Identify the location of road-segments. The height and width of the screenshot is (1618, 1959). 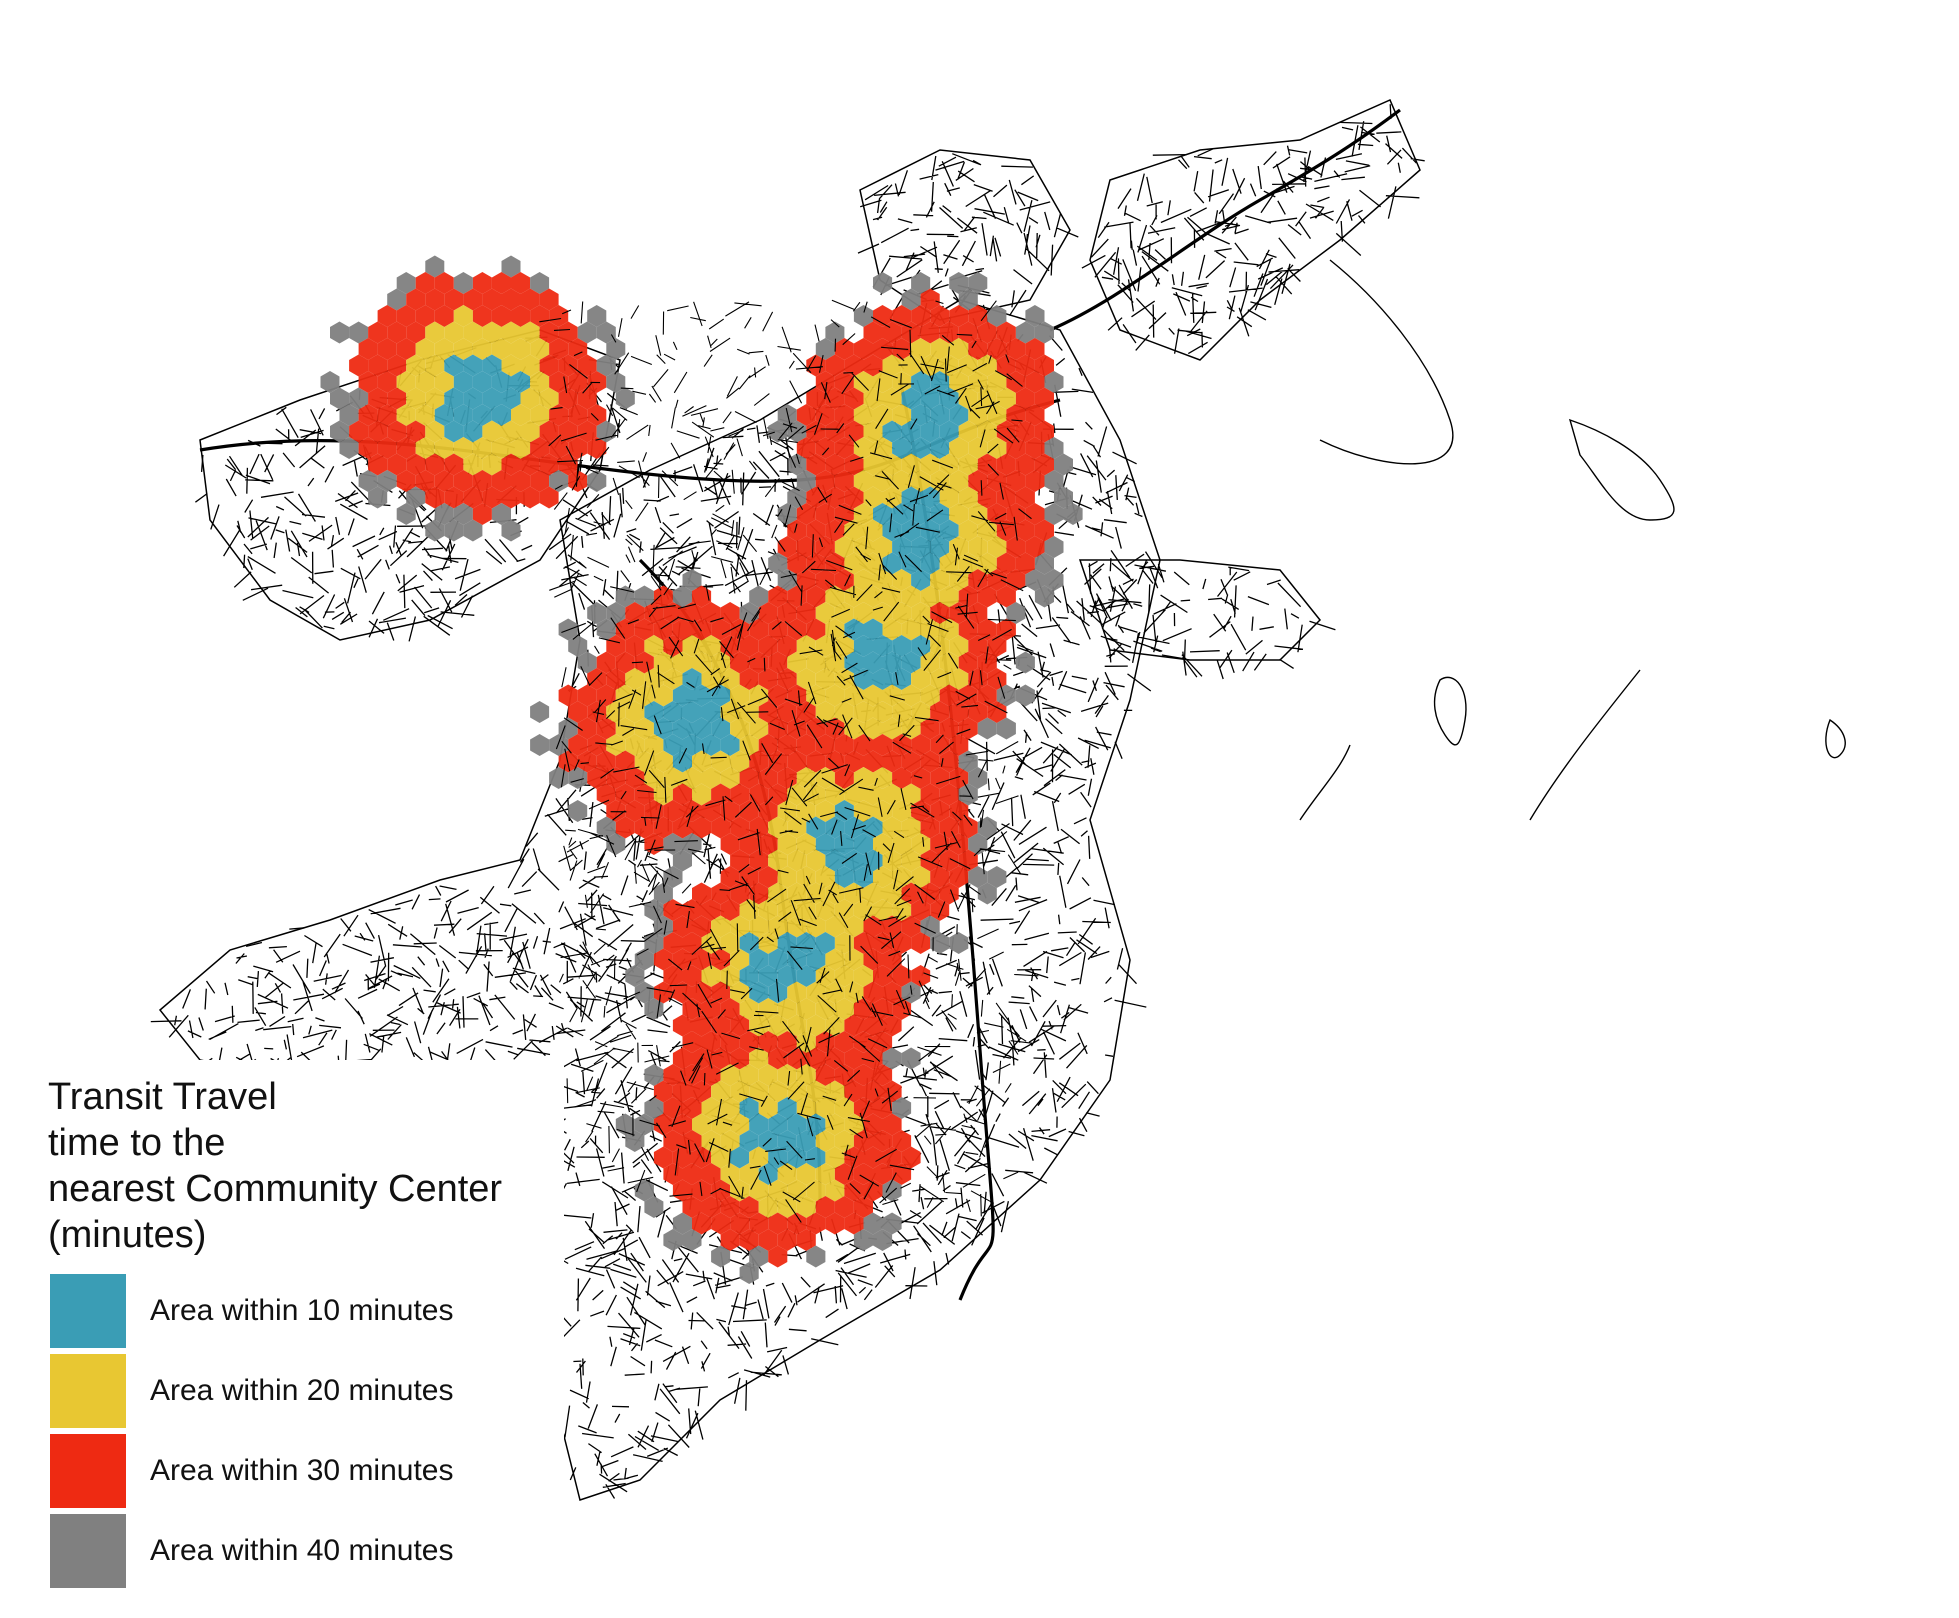
(1253, 229).